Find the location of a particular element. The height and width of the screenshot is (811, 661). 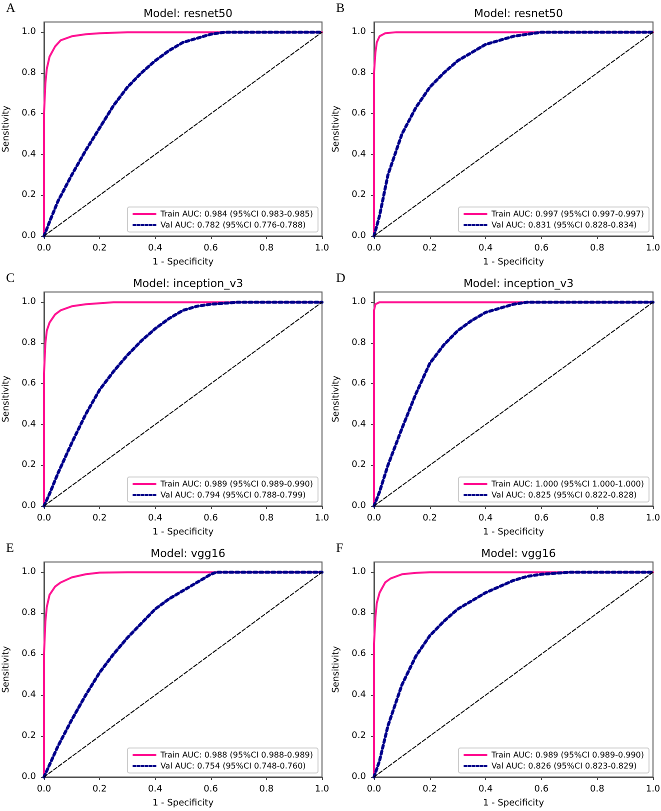

legend-label: Val AUC: 0.782 (95%CI 0.776-0.788) is located at coordinates (233, 225).